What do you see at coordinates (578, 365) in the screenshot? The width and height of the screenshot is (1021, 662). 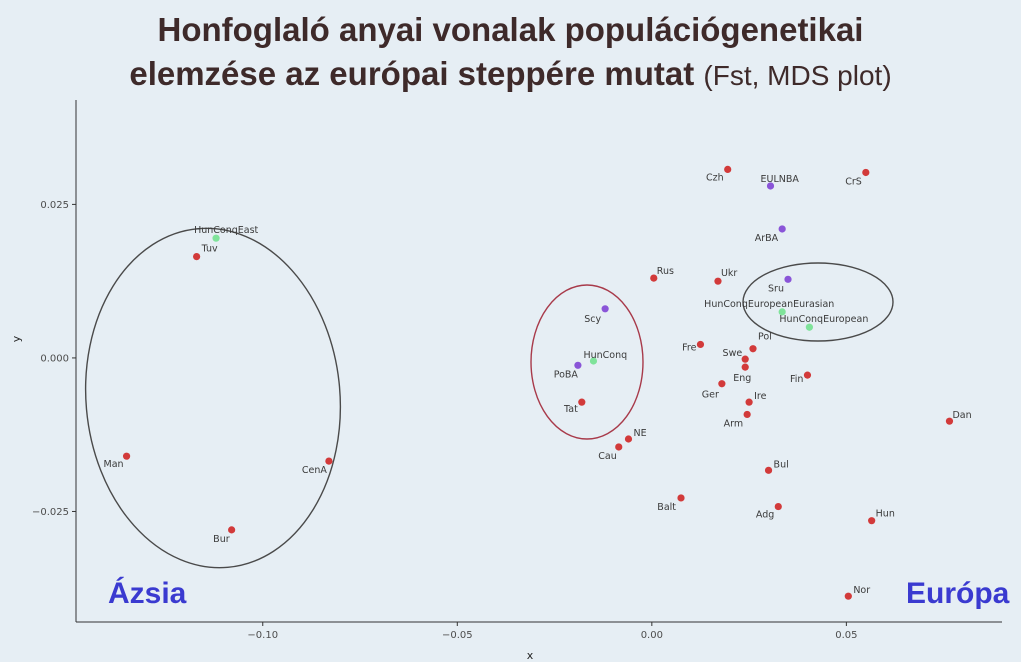 I see `point-poba` at bounding box center [578, 365].